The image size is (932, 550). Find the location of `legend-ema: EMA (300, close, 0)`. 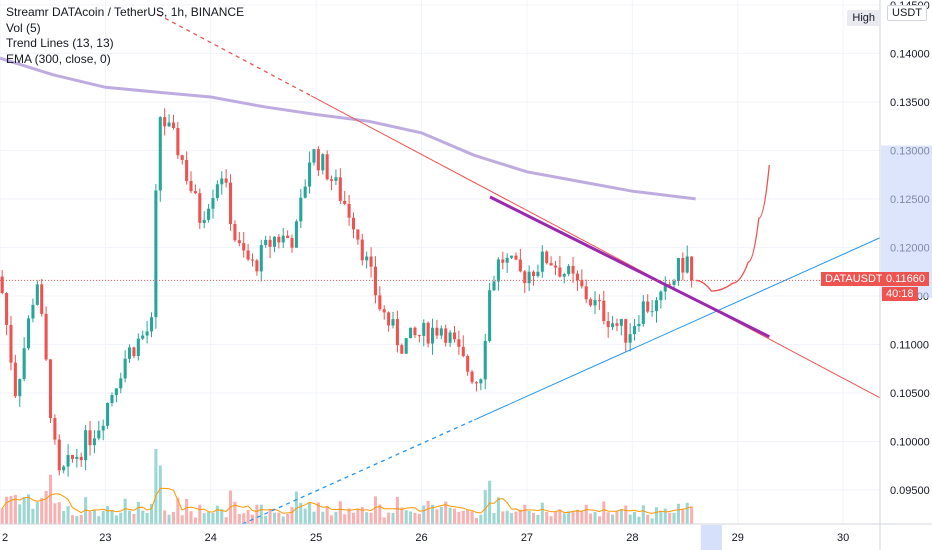

legend-ema: EMA (300, close, 0) is located at coordinates (58, 58).